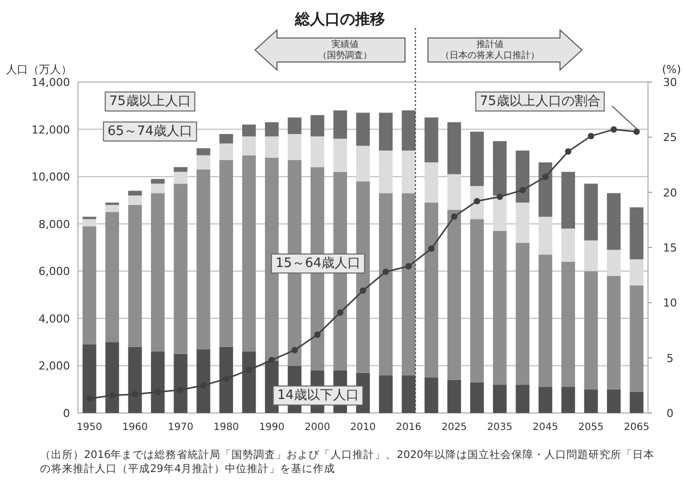 This screenshot has width=684, height=486. Describe the element at coordinates (409, 427) in the screenshot. I see `x-tick-label: 2016` at that location.